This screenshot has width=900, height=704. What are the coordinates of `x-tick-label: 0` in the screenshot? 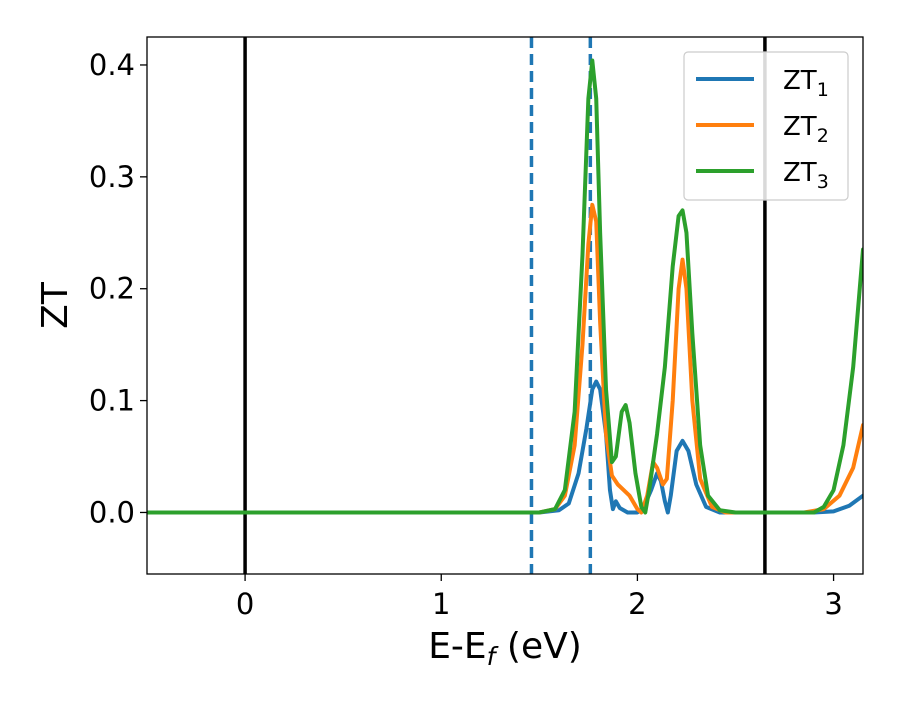 It's located at (245, 604).